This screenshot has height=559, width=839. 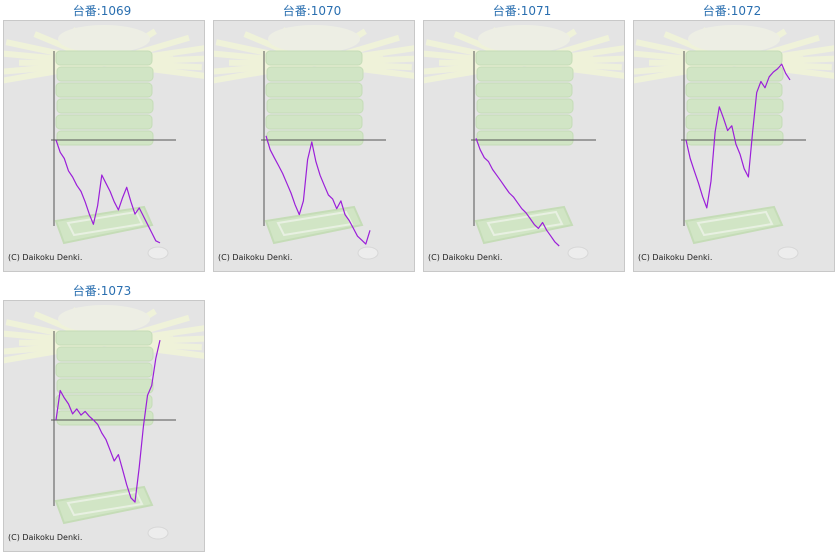 What do you see at coordinates (102, 11) in the screenshot?
I see `chart-title-link: 台番:1069` at bounding box center [102, 11].